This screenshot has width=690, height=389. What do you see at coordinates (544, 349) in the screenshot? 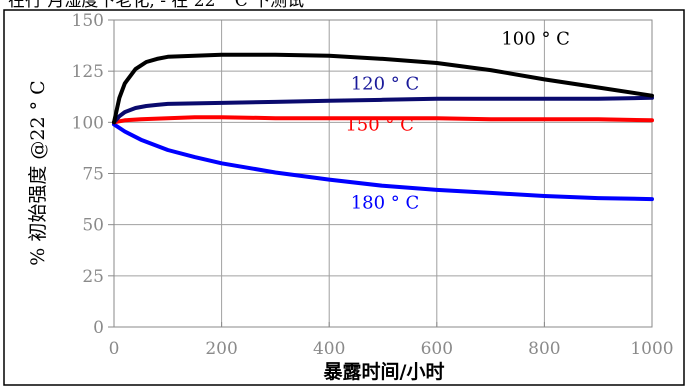
I see `x-tick-label: 800` at bounding box center [544, 349].